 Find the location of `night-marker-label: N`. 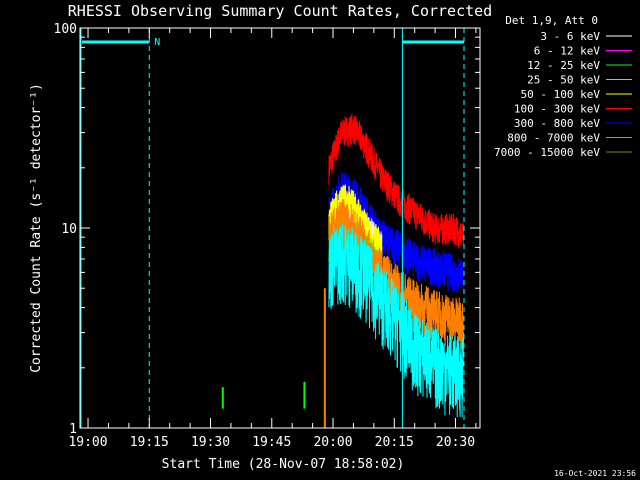

night-marker-label: N is located at coordinates (157, 42).